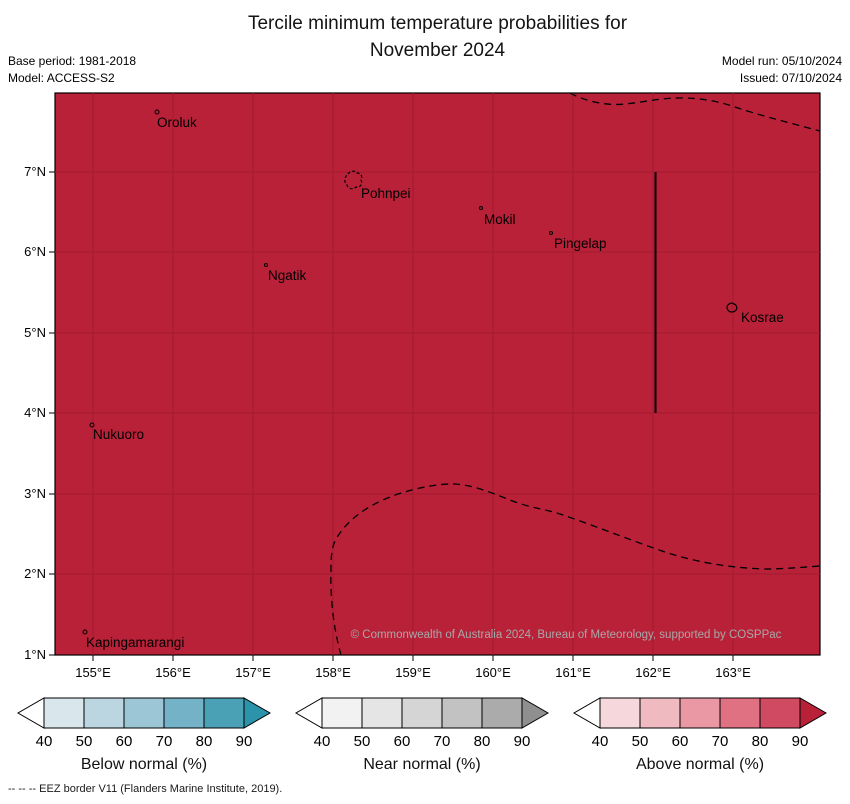 Image resolution: width=850 pixels, height=804 pixels. I want to click on legend-below-colorbar: 40 50 60 70 80 90, so click(144, 723).